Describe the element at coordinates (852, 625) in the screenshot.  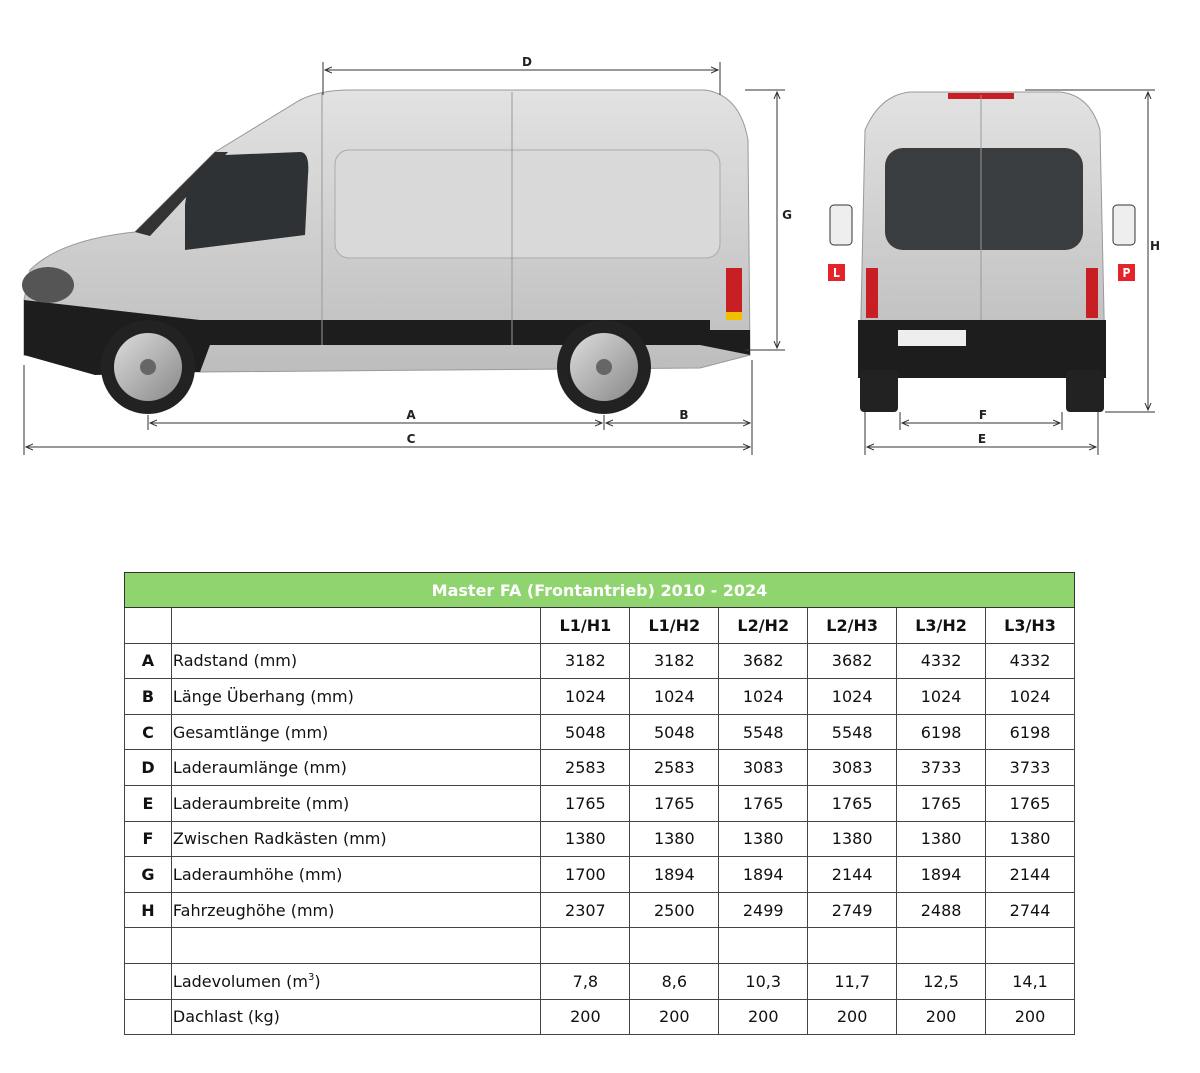
I see `column-header: L2/H3` at that location.